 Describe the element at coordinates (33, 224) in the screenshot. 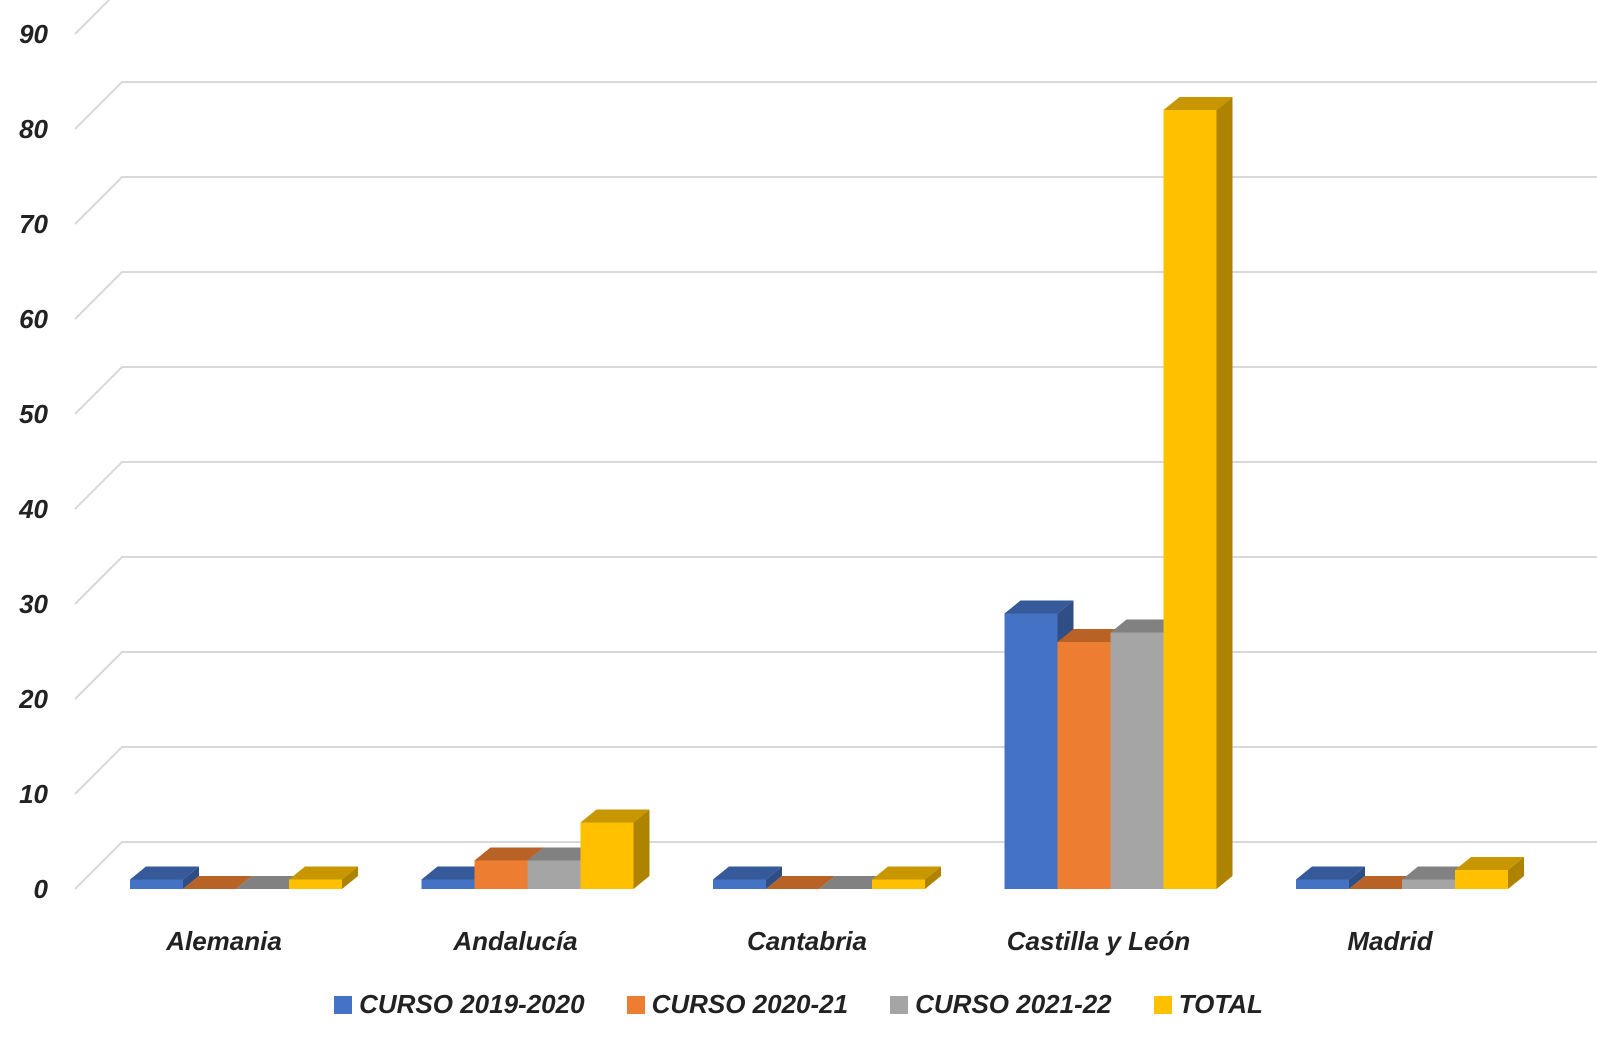

I see `y-tick-label: 70` at that location.